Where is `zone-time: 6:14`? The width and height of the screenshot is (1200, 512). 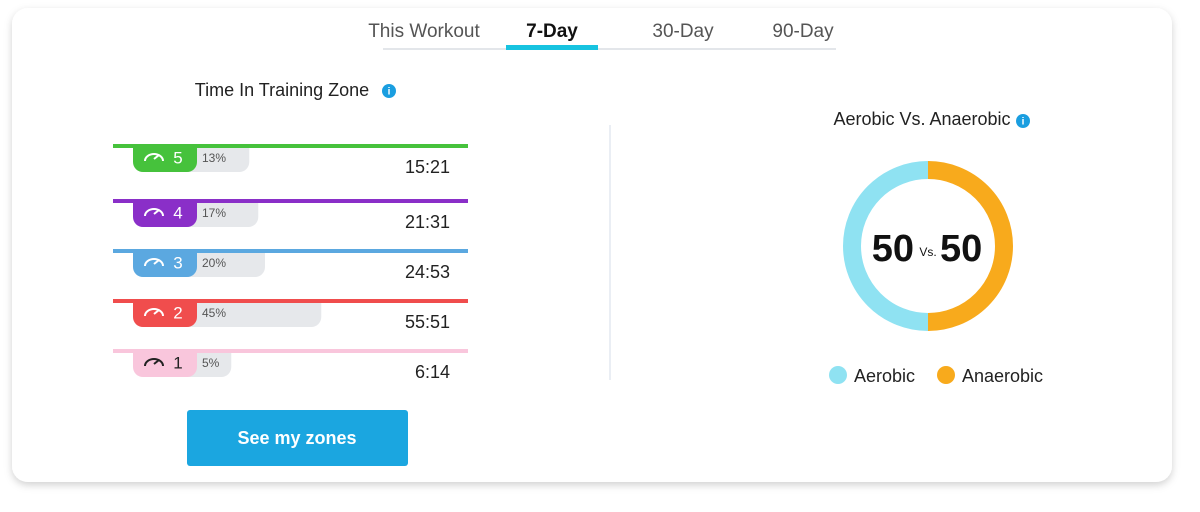
zone-time: 6:14 is located at coordinates (432, 372).